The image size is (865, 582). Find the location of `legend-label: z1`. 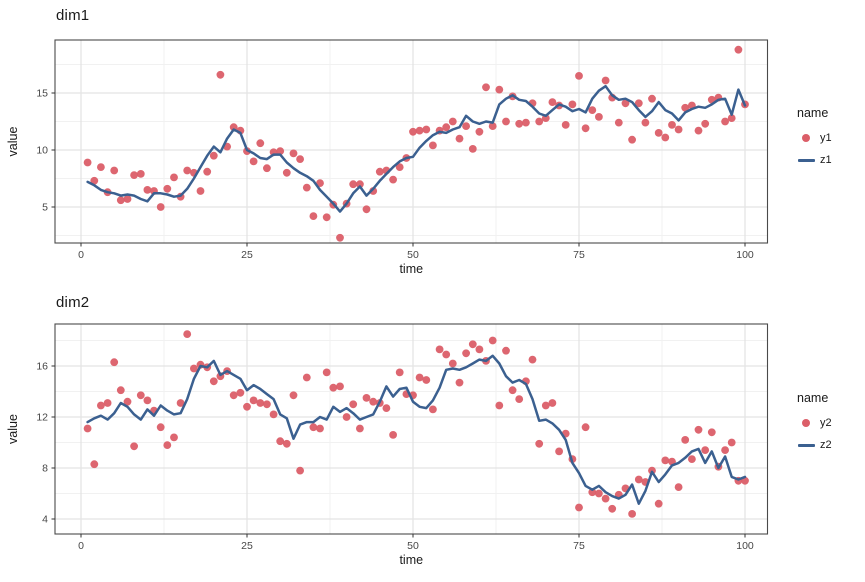

legend-label: z1 is located at coordinates (826, 160).